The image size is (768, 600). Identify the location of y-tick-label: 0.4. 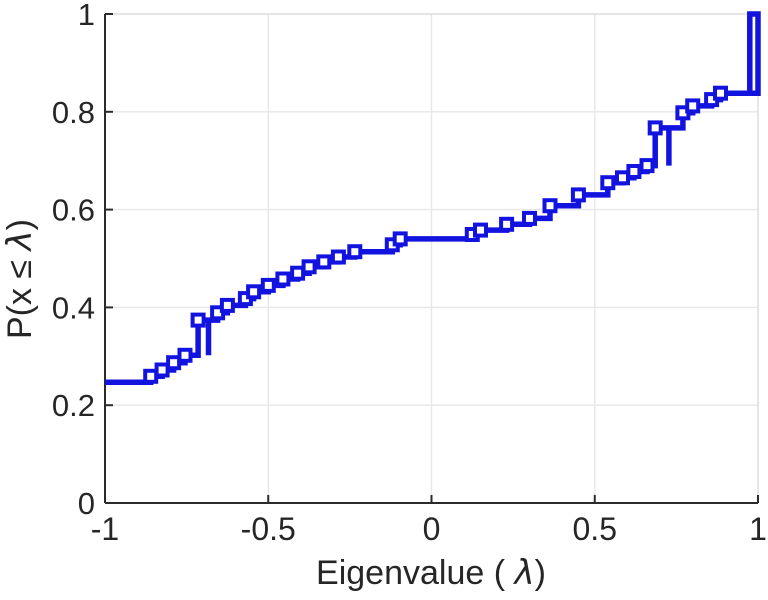
(73, 307).